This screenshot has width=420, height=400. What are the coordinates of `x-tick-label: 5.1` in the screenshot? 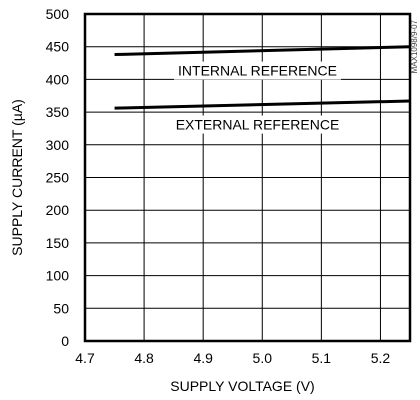 It's located at (322, 358).